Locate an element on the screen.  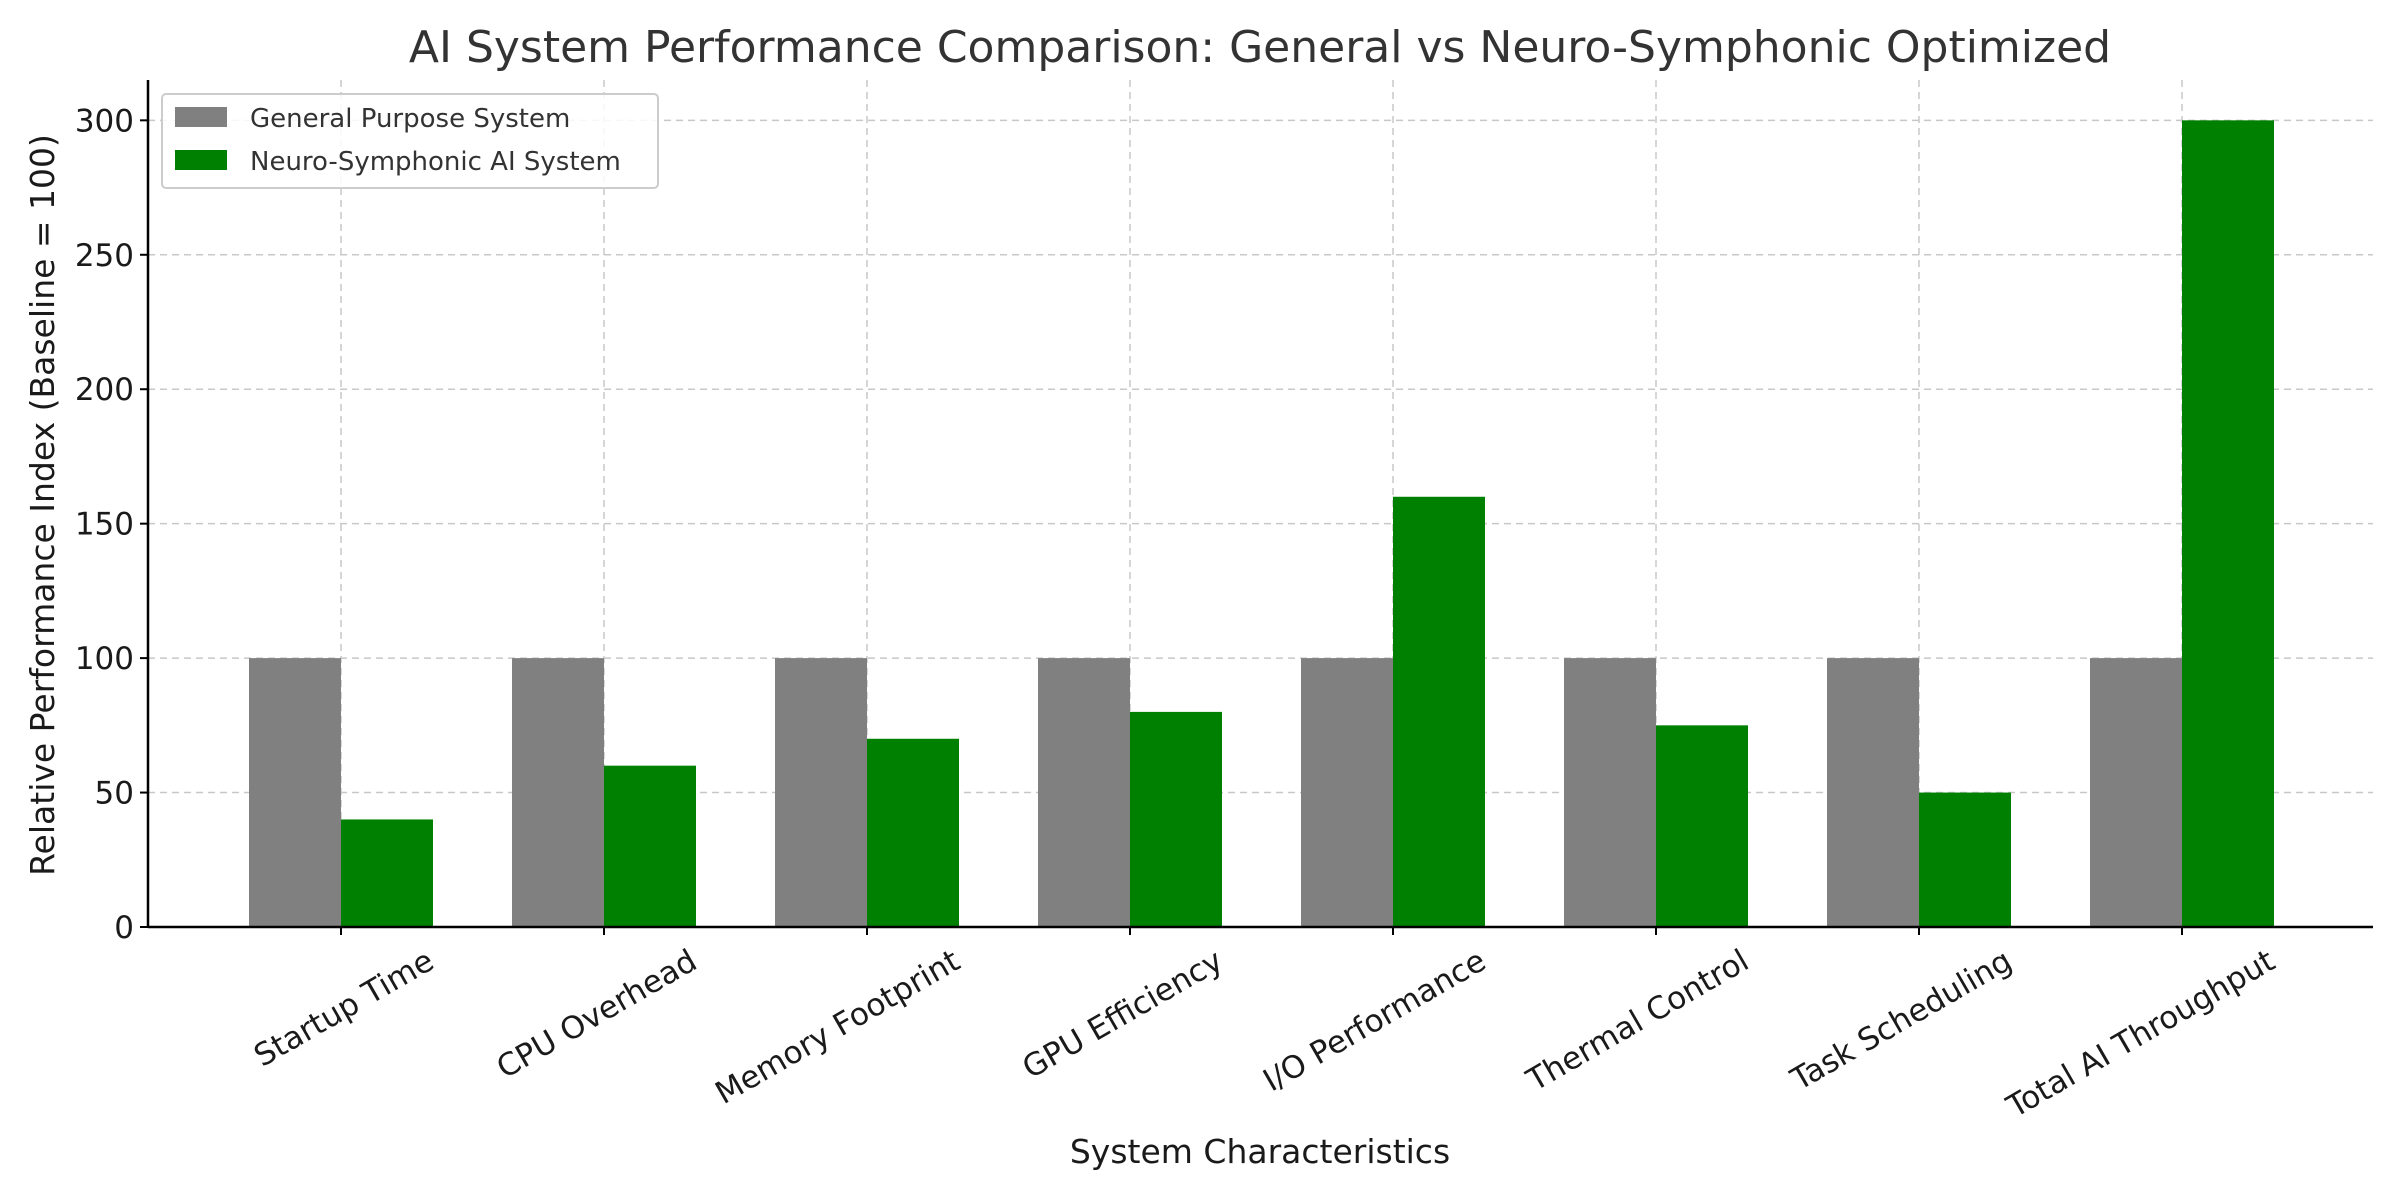
y-tick-label: 50 is located at coordinates (114, 794).